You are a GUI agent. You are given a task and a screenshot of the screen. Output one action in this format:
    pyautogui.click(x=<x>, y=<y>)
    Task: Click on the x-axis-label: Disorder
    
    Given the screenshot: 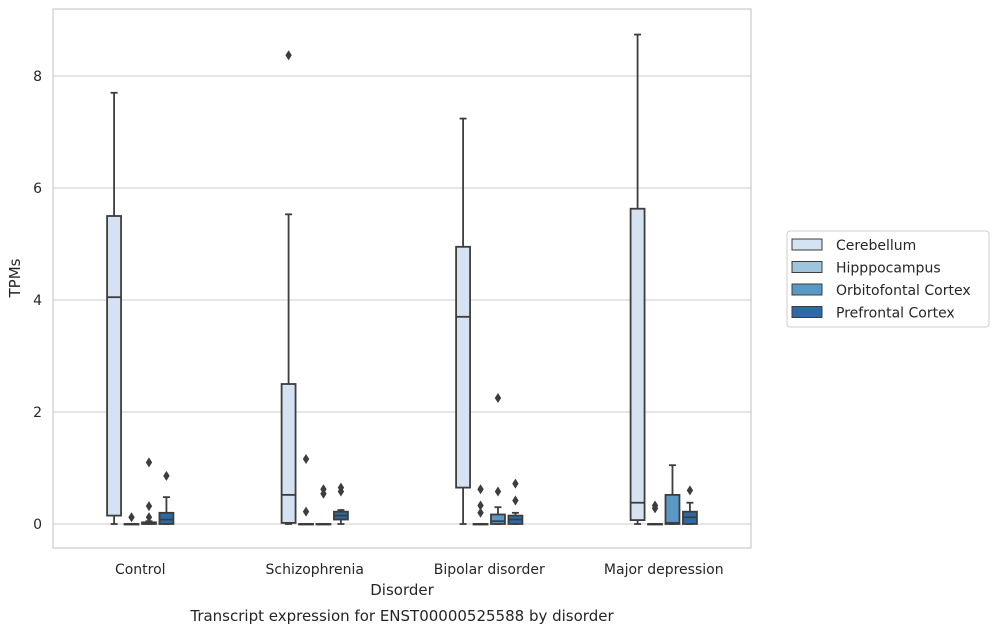 What is the action you would take?
    pyautogui.click(x=402, y=590)
    